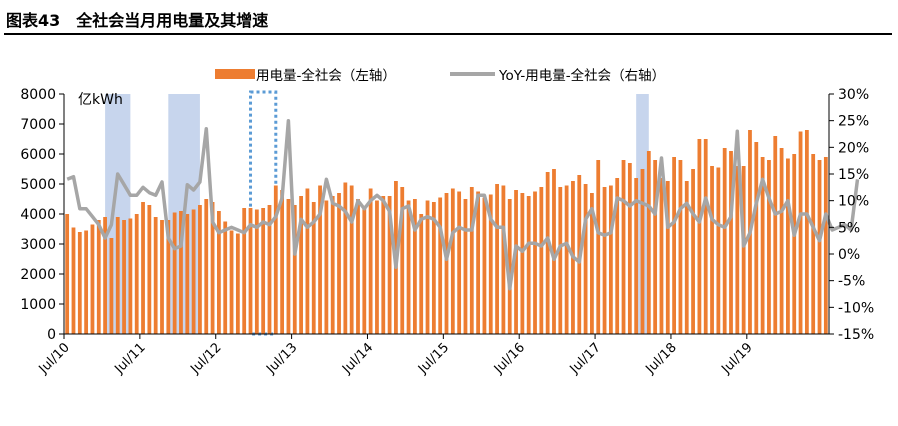  What do you see at coordinates (38, 245) in the screenshot?
I see `y-left-tick-label: 3000` at bounding box center [38, 245].